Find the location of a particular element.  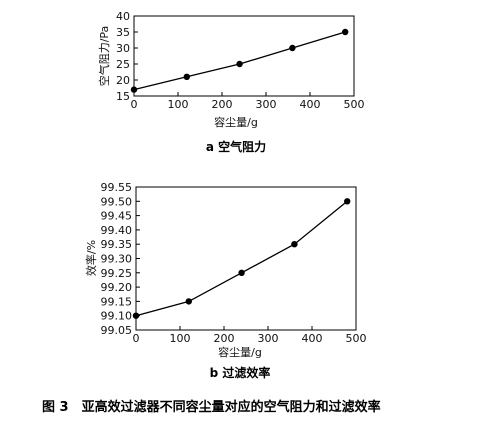

chart-b-y-tick-label: 99.35 is located at coordinates (117, 244).